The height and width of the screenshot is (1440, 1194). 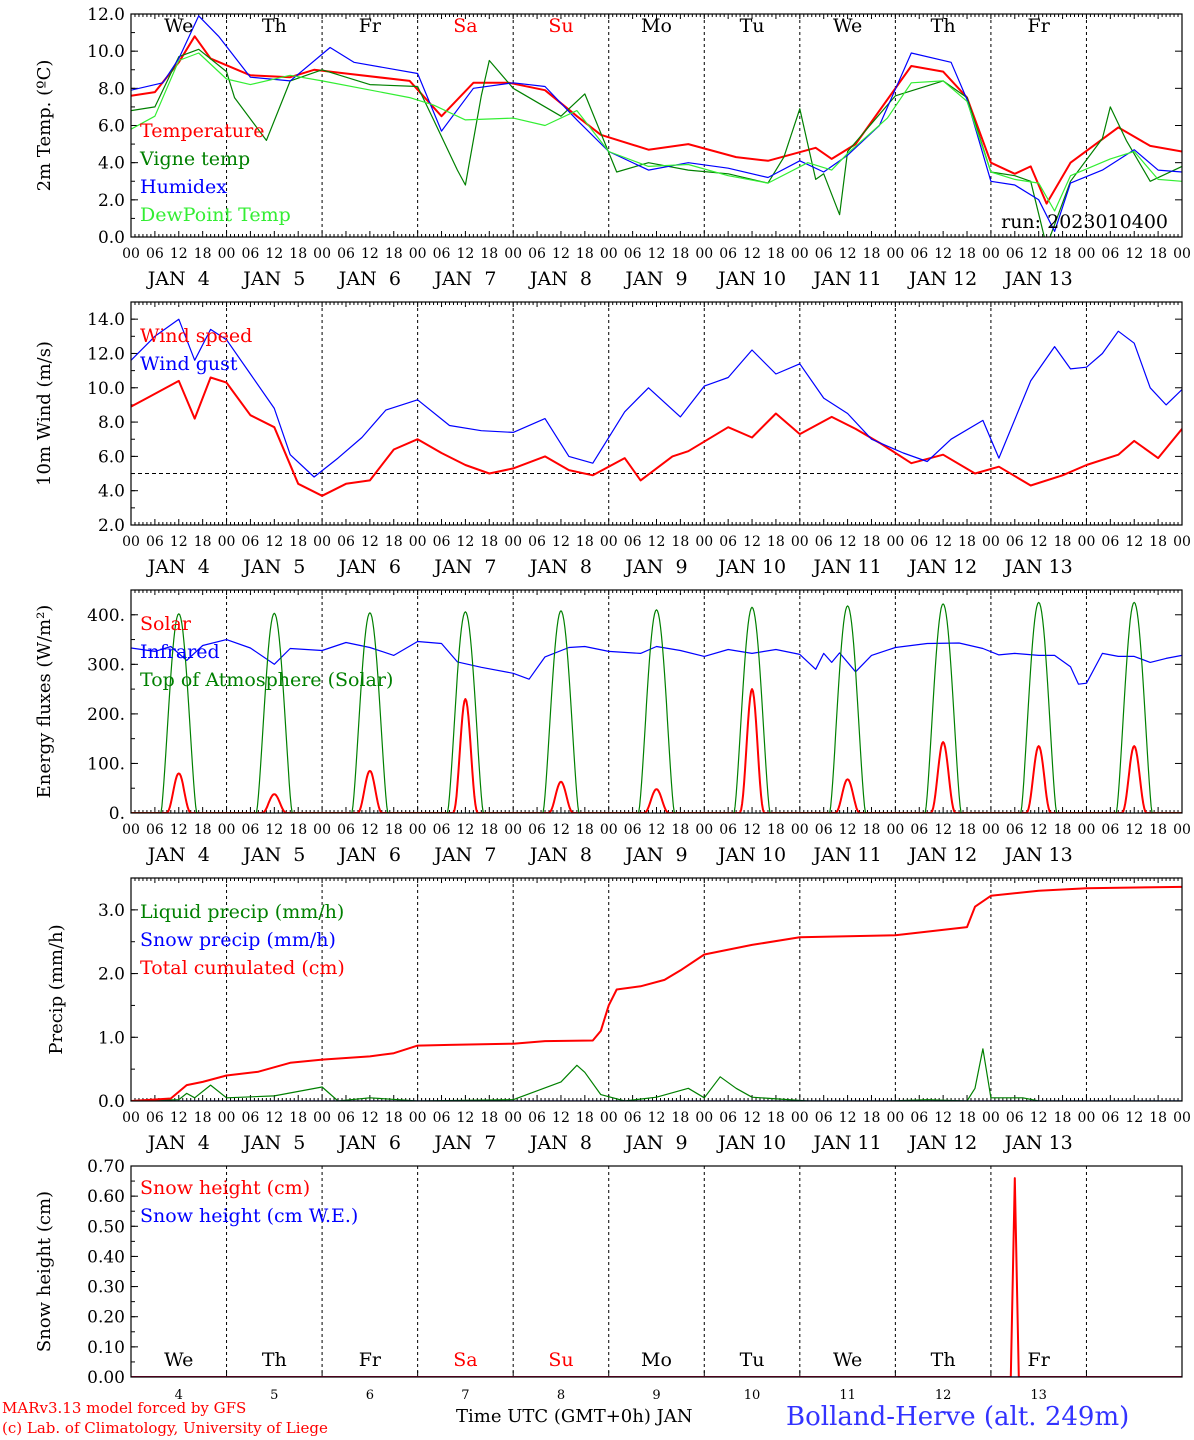 I want to click on x-day-number: 11, so click(x=847, y=1395).